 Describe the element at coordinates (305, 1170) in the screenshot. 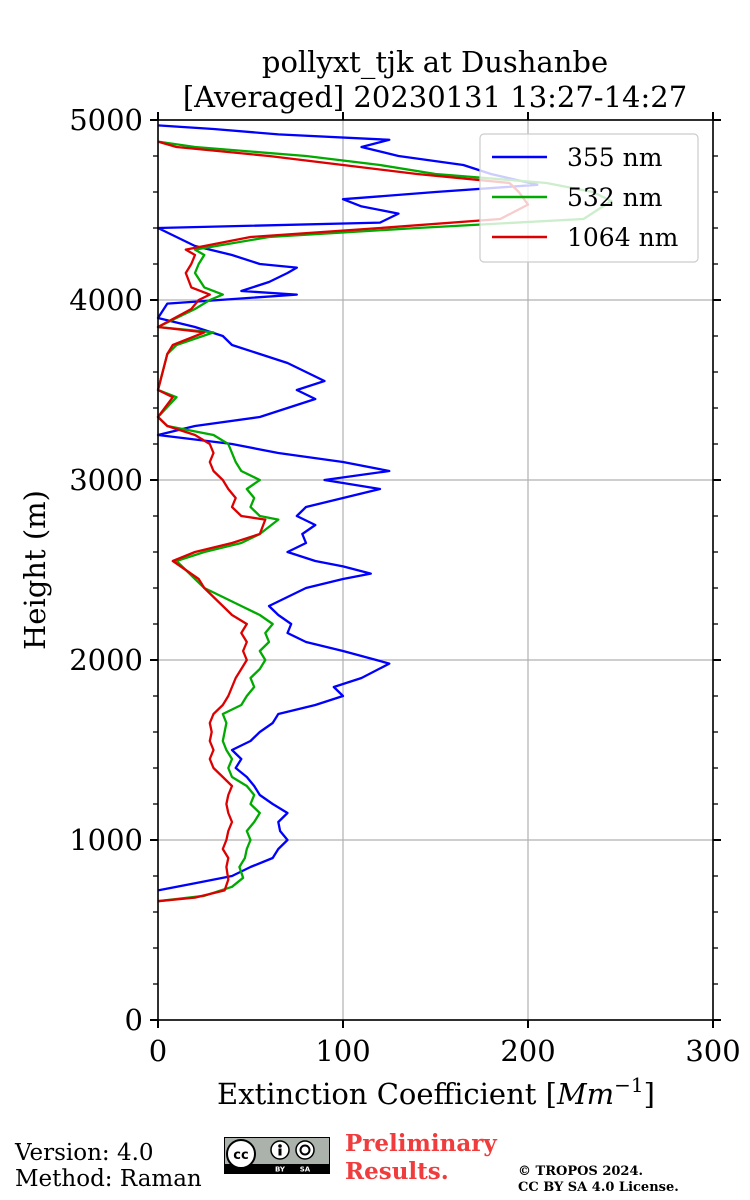

I see `cc-sa-label: SA` at that location.